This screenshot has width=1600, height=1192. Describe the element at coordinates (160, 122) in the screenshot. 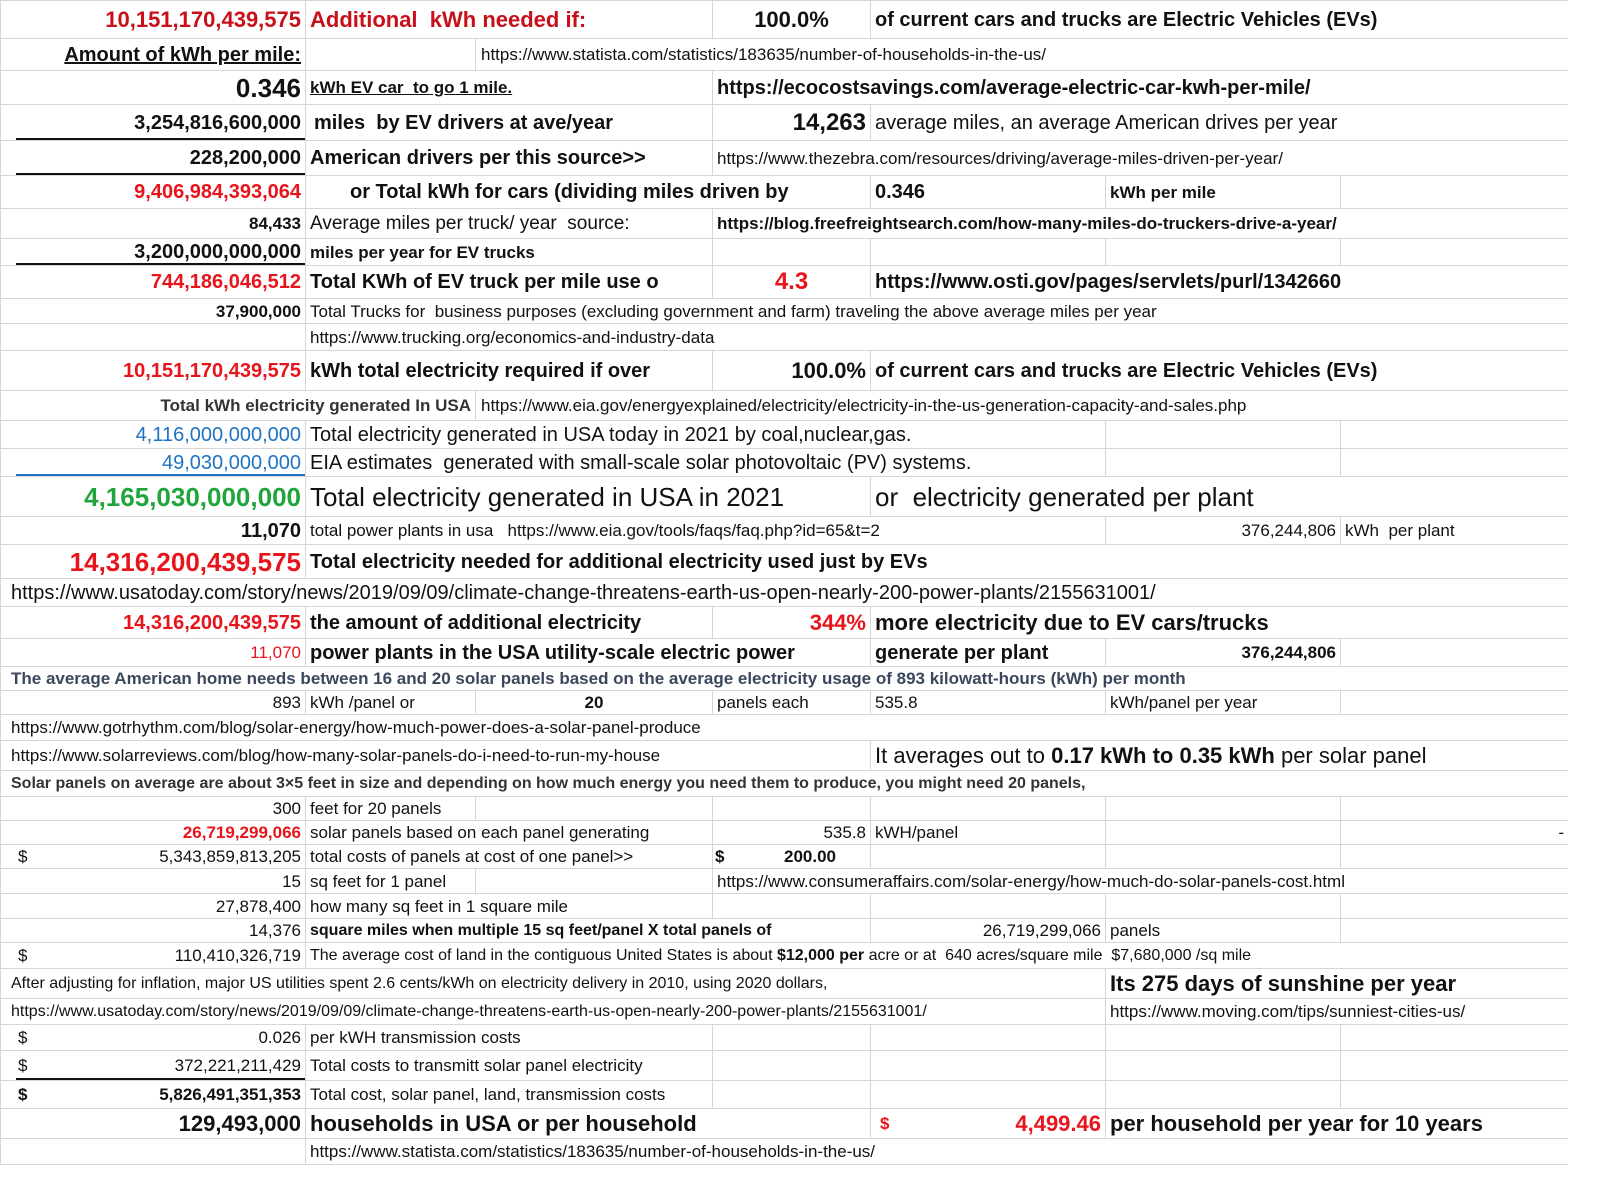

I see `sheet-cell: 3,254,816,600,000` at that location.